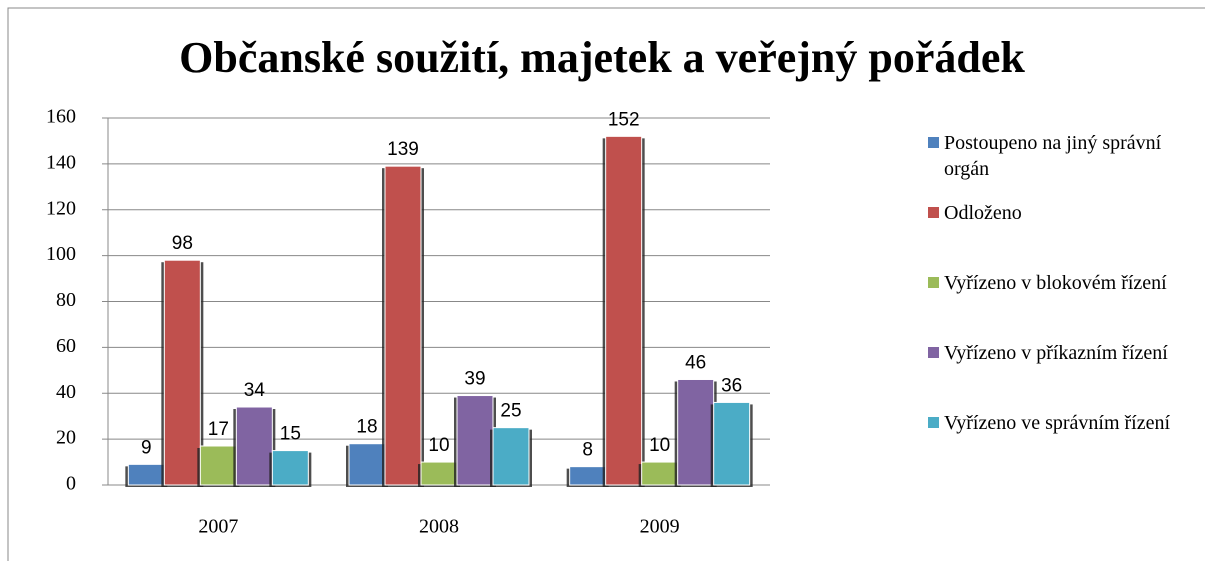 This screenshot has height=561, width=1205. Describe the element at coordinates (624, 119) in the screenshot. I see `data-label: 152` at that location.